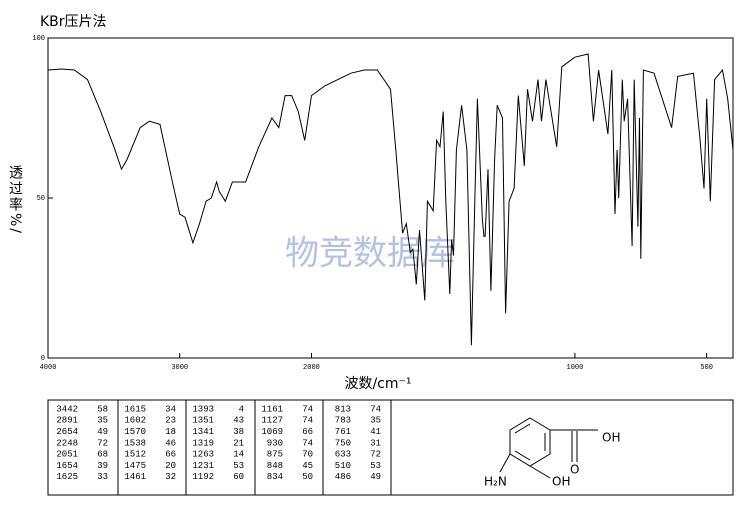 The width and height of the screenshot is (737, 510). I want to click on atom-label: O, so click(574, 470).